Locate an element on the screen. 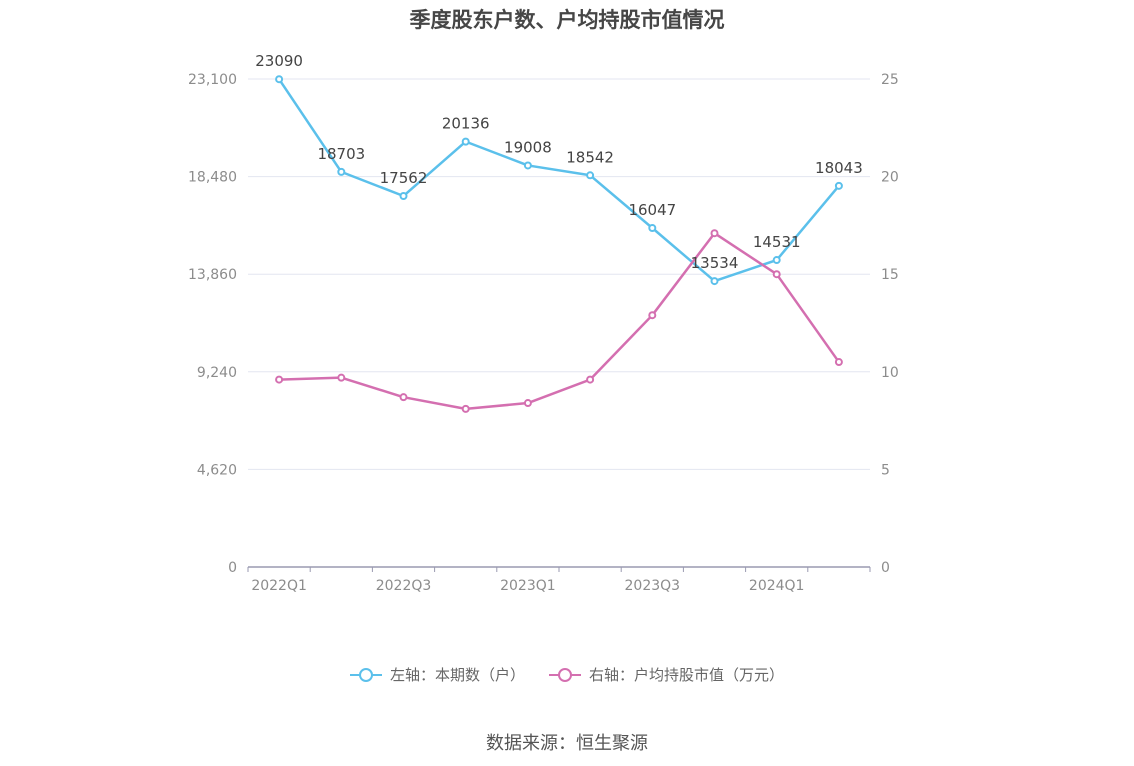 This screenshot has width=1134, height=766. legend-swatch-right-series-icon is located at coordinates (565, 675).